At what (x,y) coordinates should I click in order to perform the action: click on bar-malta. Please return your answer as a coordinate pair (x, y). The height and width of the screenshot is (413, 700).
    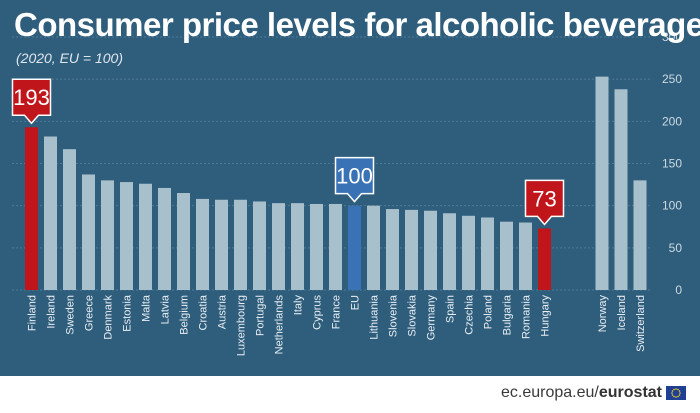
    Looking at the image, I should click on (145, 236).